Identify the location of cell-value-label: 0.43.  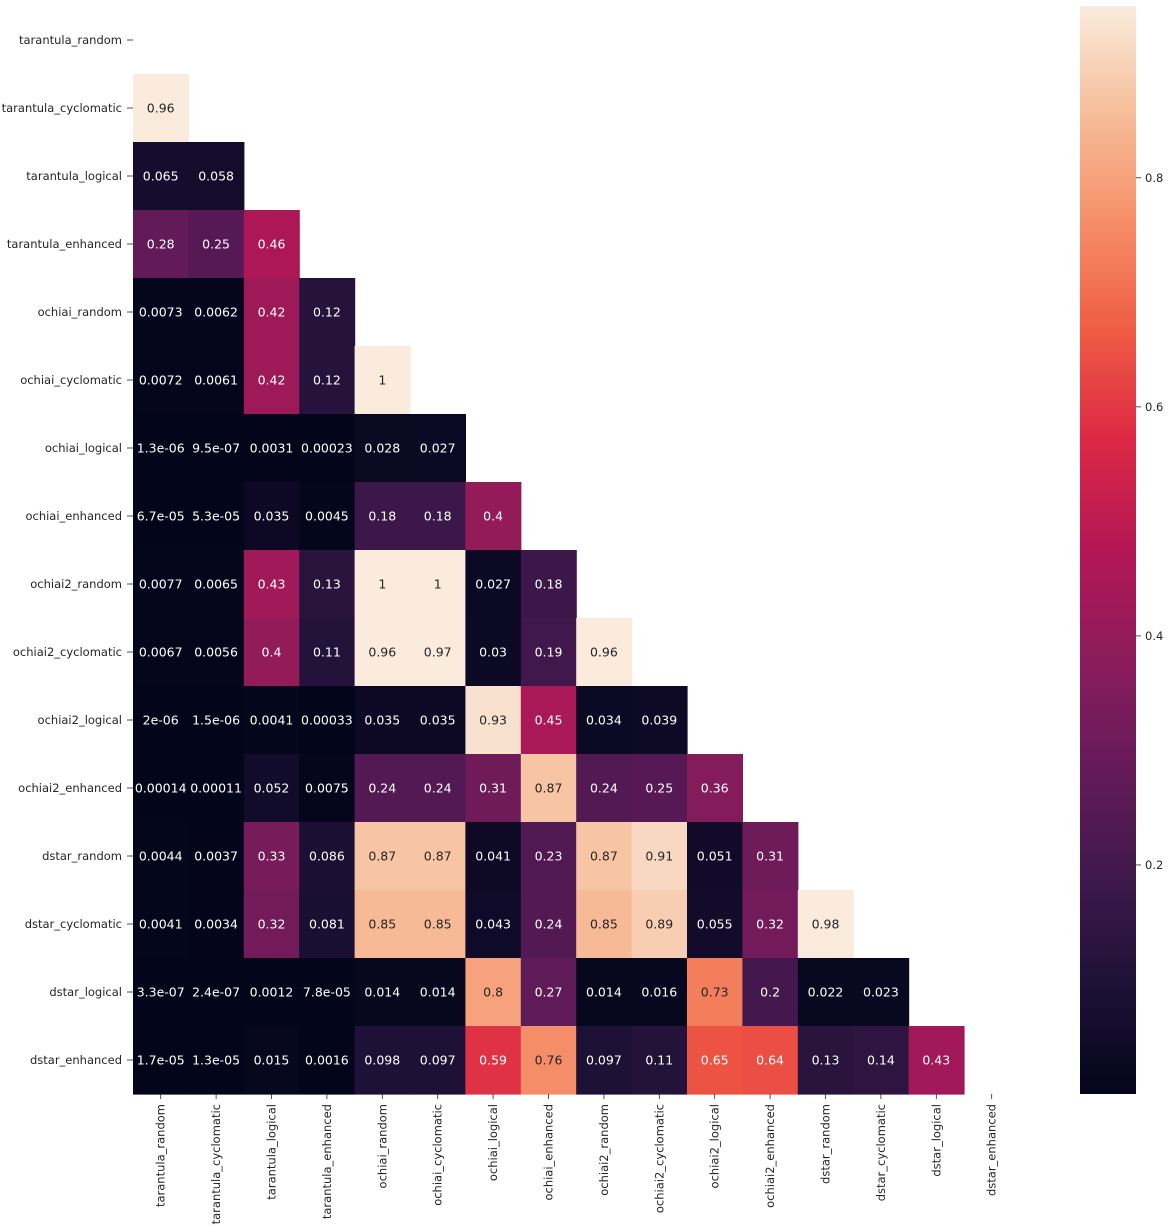
(272, 584).